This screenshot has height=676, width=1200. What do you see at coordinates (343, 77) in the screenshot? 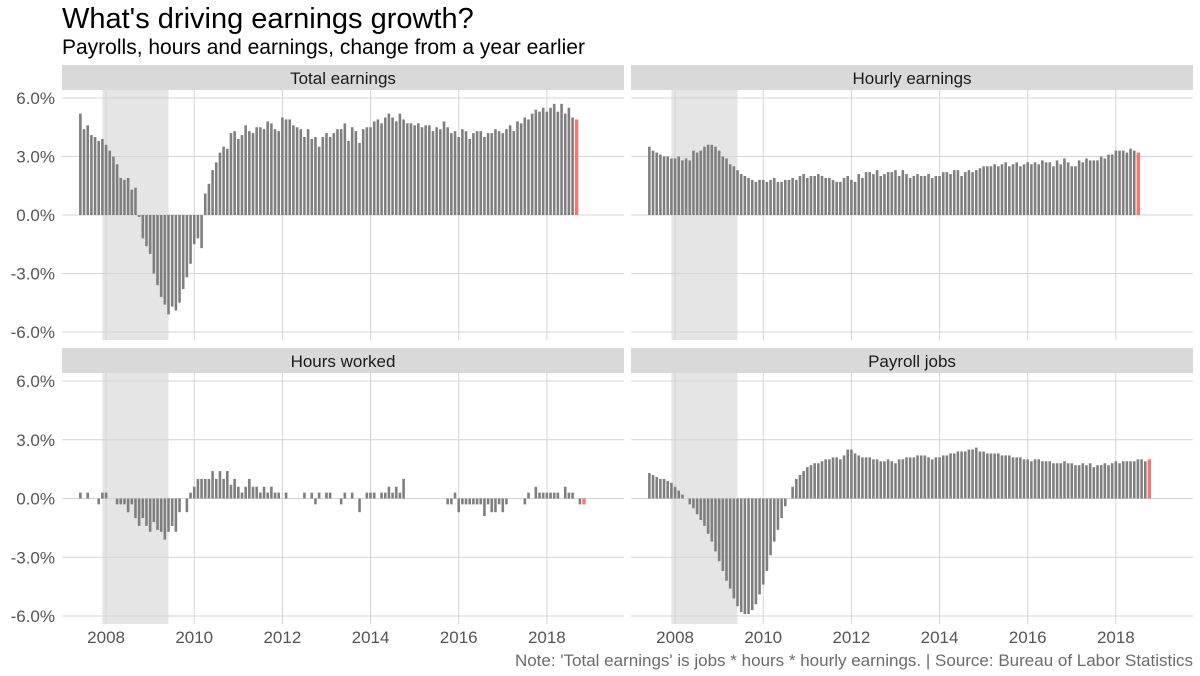
I see `panel-strip` at bounding box center [343, 77].